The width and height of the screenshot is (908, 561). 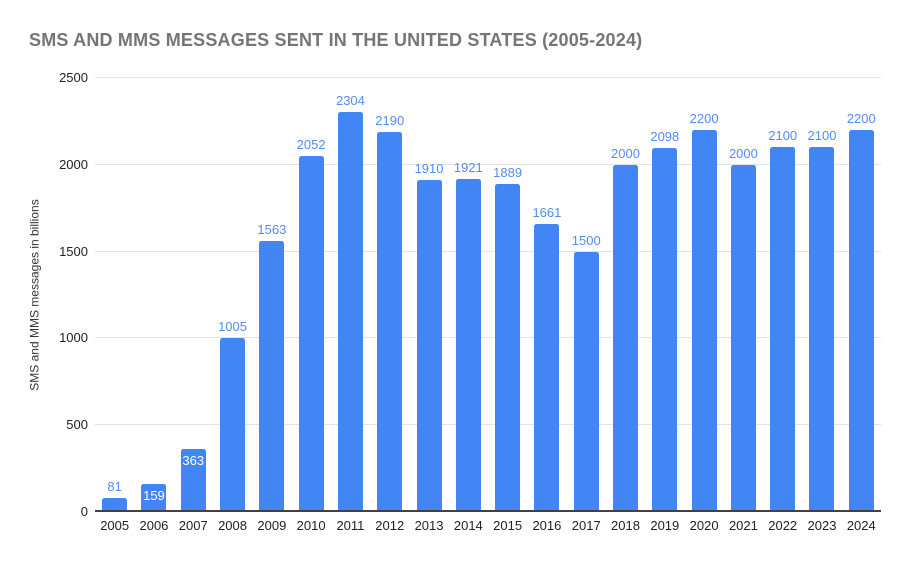 What do you see at coordinates (488, 164) in the screenshot?
I see `gridline-2000` at bounding box center [488, 164].